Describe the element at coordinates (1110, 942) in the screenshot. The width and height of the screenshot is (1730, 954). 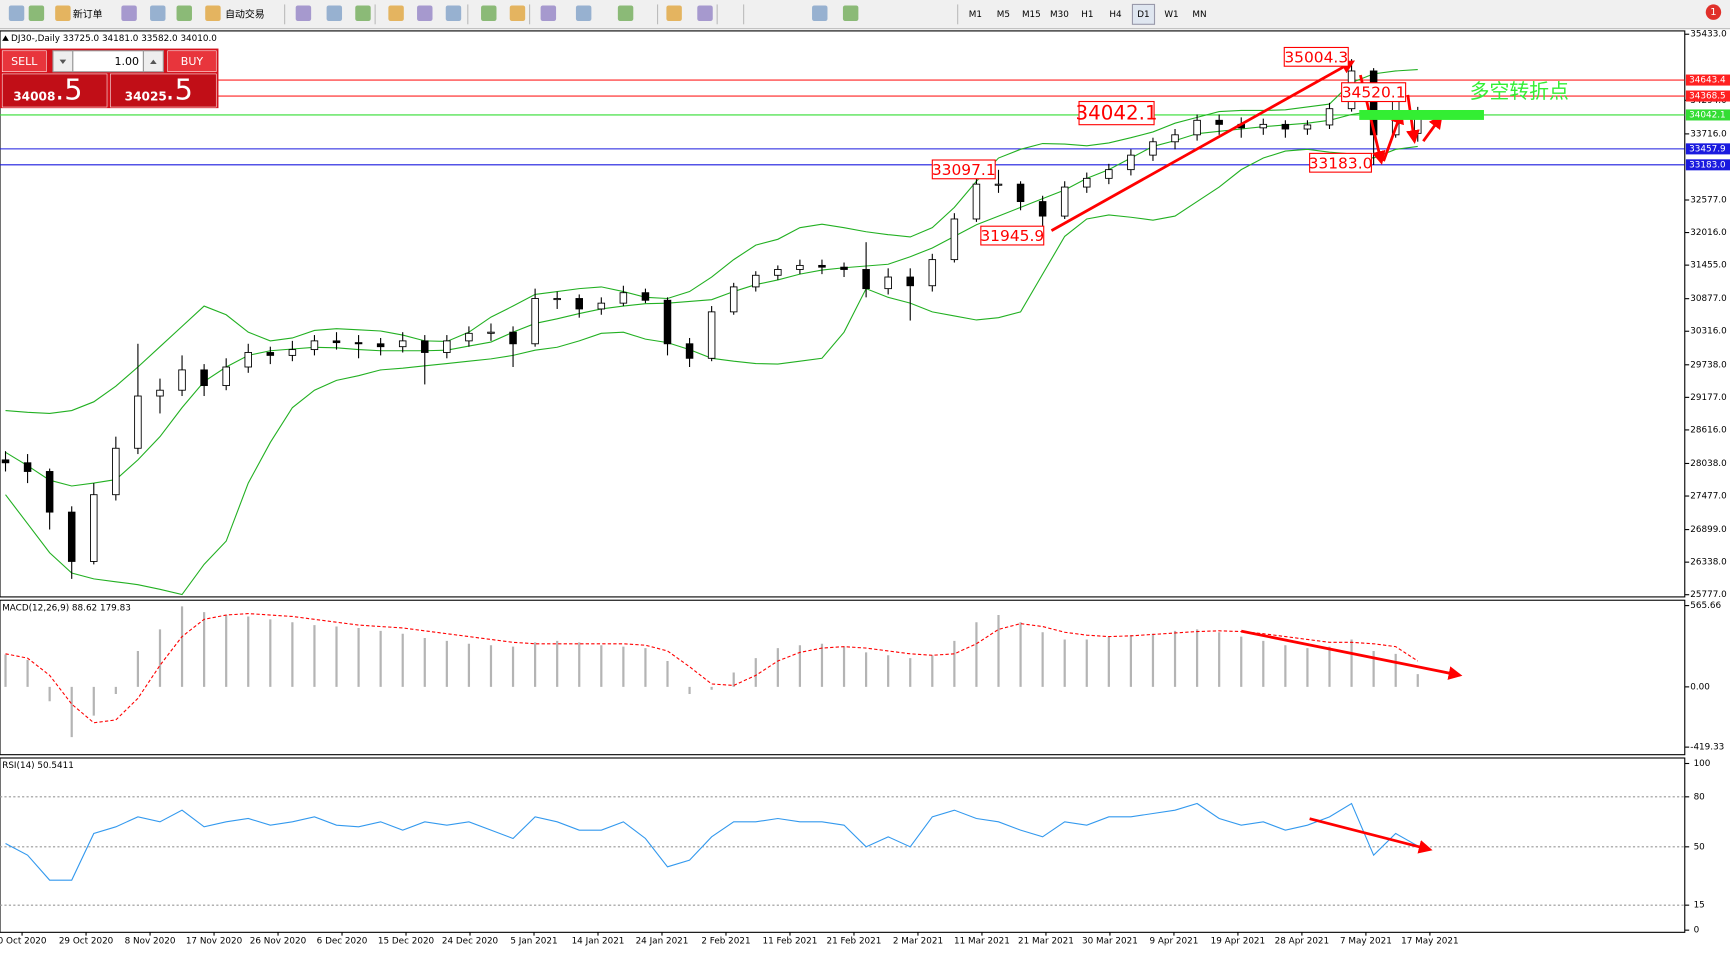
I see `x-tick-label: 30 Mar 2021` at that location.